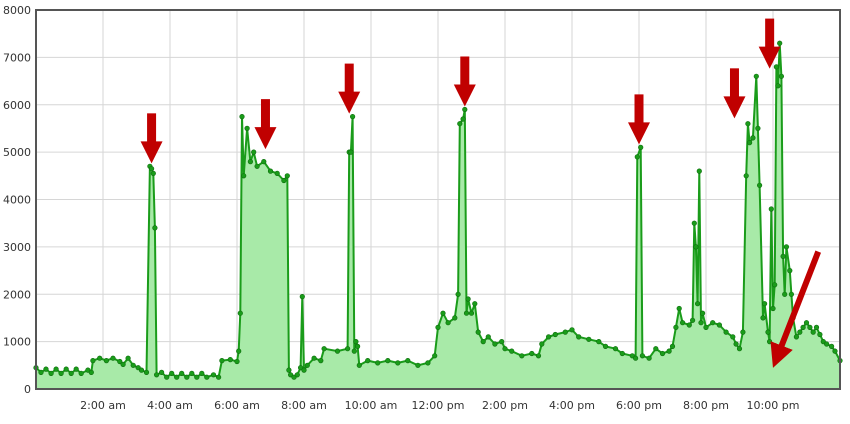 Image resolution: width=850 pixels, height=424 pixels. Describe the element at coordinates (17, 200) in the screenshot. I see `y-tick-label: 4000` at that location.